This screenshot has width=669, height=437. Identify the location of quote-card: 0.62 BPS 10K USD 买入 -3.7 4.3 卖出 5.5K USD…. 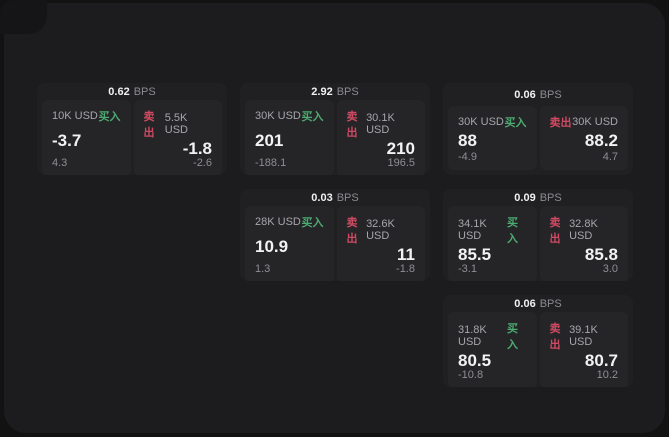
(132, 129).